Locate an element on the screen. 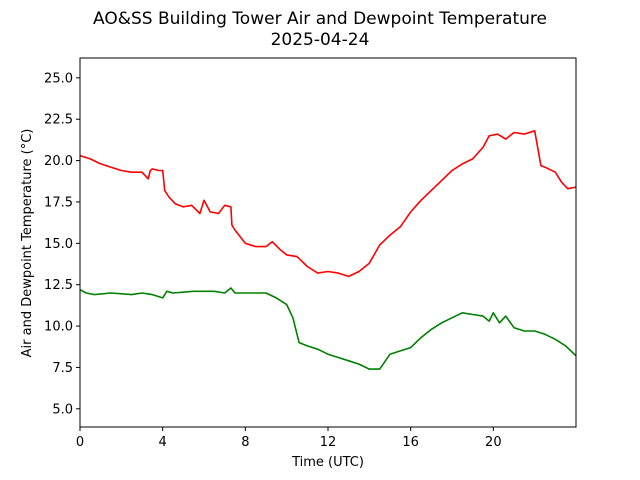 The image size is (640, 480). x-tick-label: 0 is located at coordinates (80, 442).